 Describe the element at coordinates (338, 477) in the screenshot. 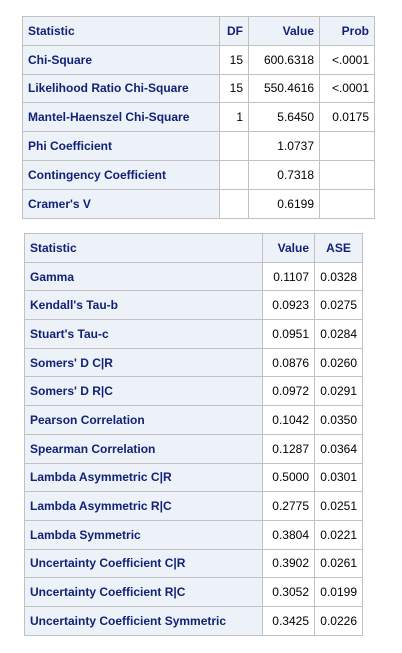

I see `cell-ase: 0.0301` at that location.